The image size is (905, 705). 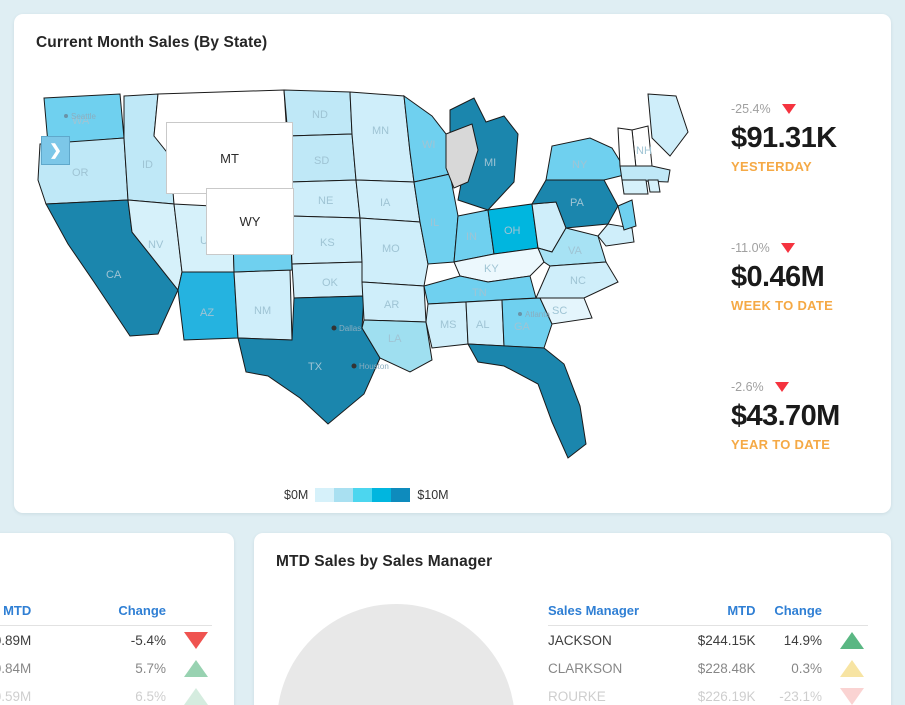 What do you see at coordinates (580, 165) in the screenshot?
I see `map-label-NY: NY` at bounding box center [580, 165].